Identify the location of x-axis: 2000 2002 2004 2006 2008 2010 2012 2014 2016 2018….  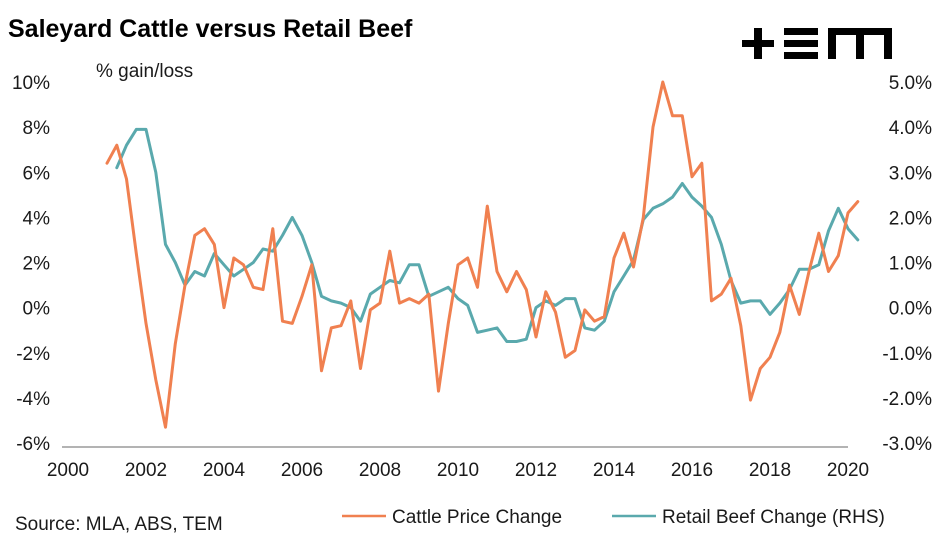
(458, 470).